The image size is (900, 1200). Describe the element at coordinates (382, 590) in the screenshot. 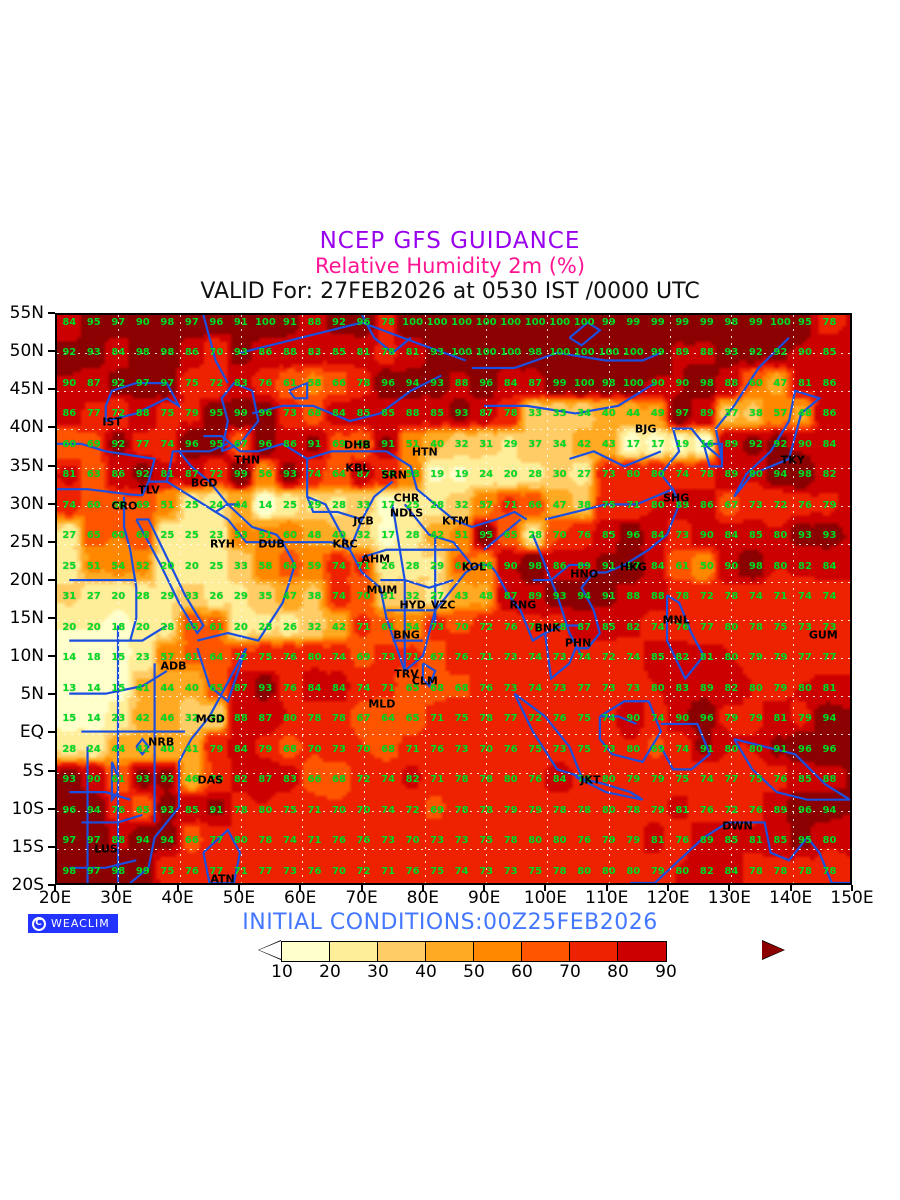

I see `city-label-mum: MUM` at that location.